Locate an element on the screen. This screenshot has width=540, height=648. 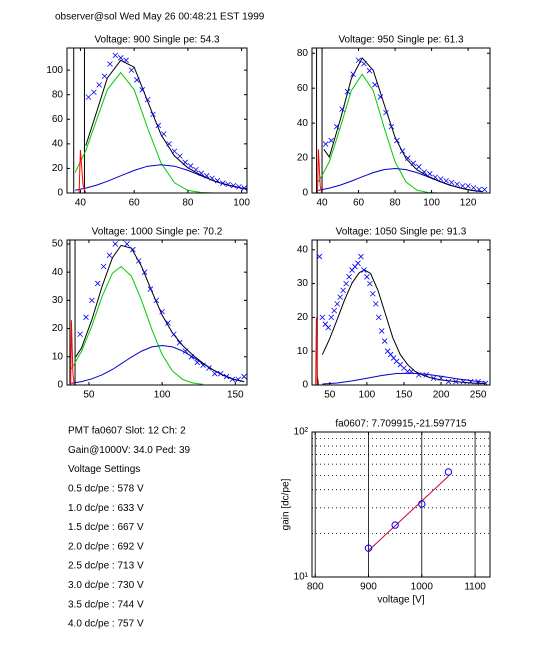
y-tick-label: 0 is located at coordinates (60, 385).